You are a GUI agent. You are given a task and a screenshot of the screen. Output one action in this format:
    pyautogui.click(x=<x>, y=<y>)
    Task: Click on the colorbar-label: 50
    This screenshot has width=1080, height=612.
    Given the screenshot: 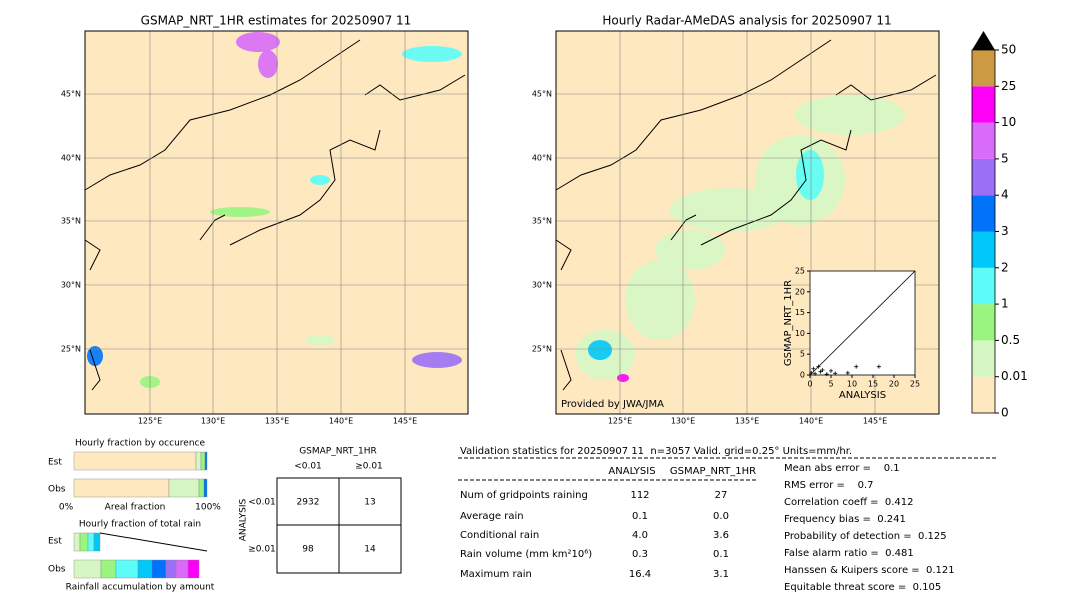 What is the action you would take?
    pyautogui.click(x=1008, y=50)
    